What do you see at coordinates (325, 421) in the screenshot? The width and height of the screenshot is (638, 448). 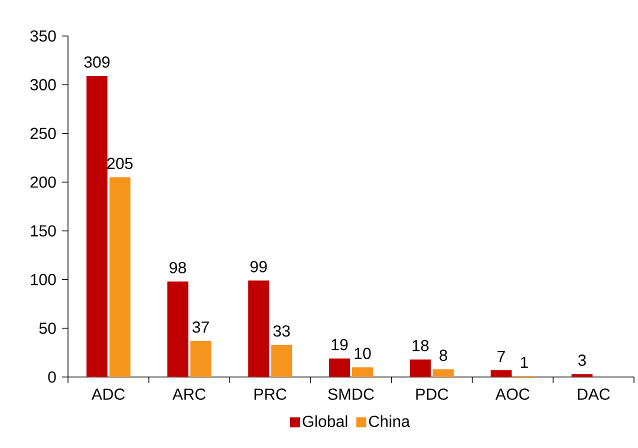 I see `legend-label: Global` at bounding box center [325, 421].